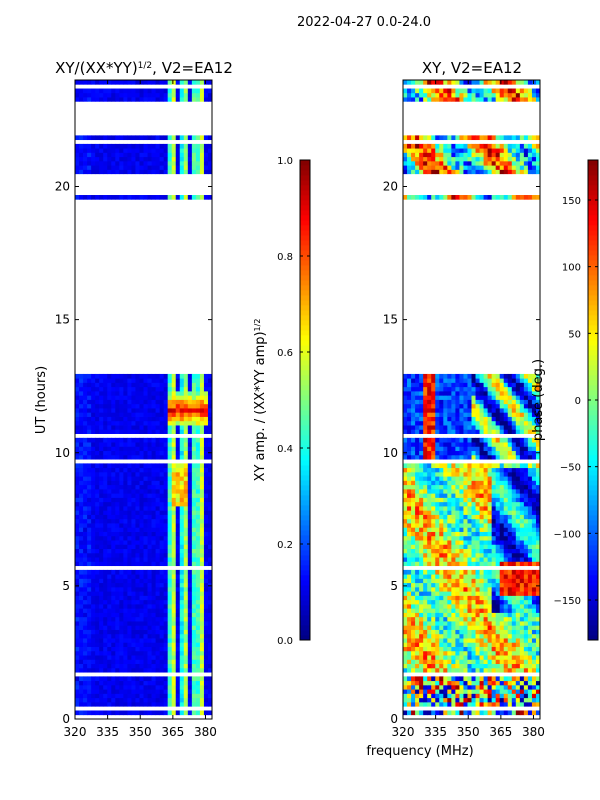  What do you see at coordinates (305, 388) in the screenshot?
I see `colorbar-swatch` at bounding box center [305, 388].